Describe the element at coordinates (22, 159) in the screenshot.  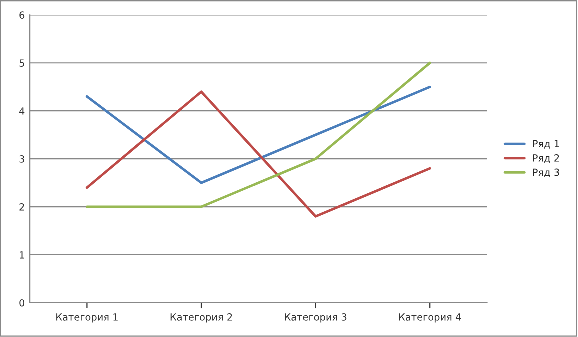
I see `y-tick-label: 3` at that location.